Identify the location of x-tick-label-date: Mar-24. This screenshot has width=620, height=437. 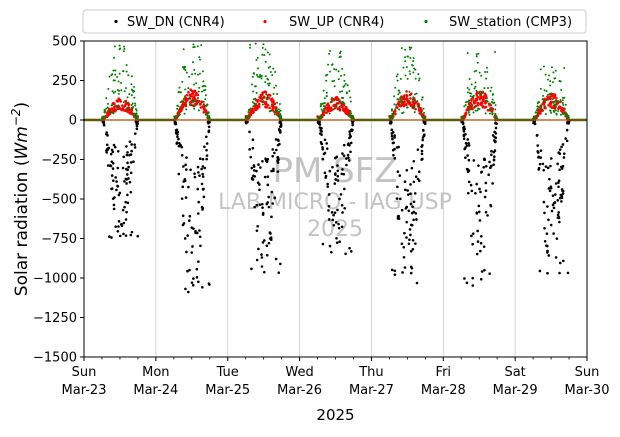
(155, 390).